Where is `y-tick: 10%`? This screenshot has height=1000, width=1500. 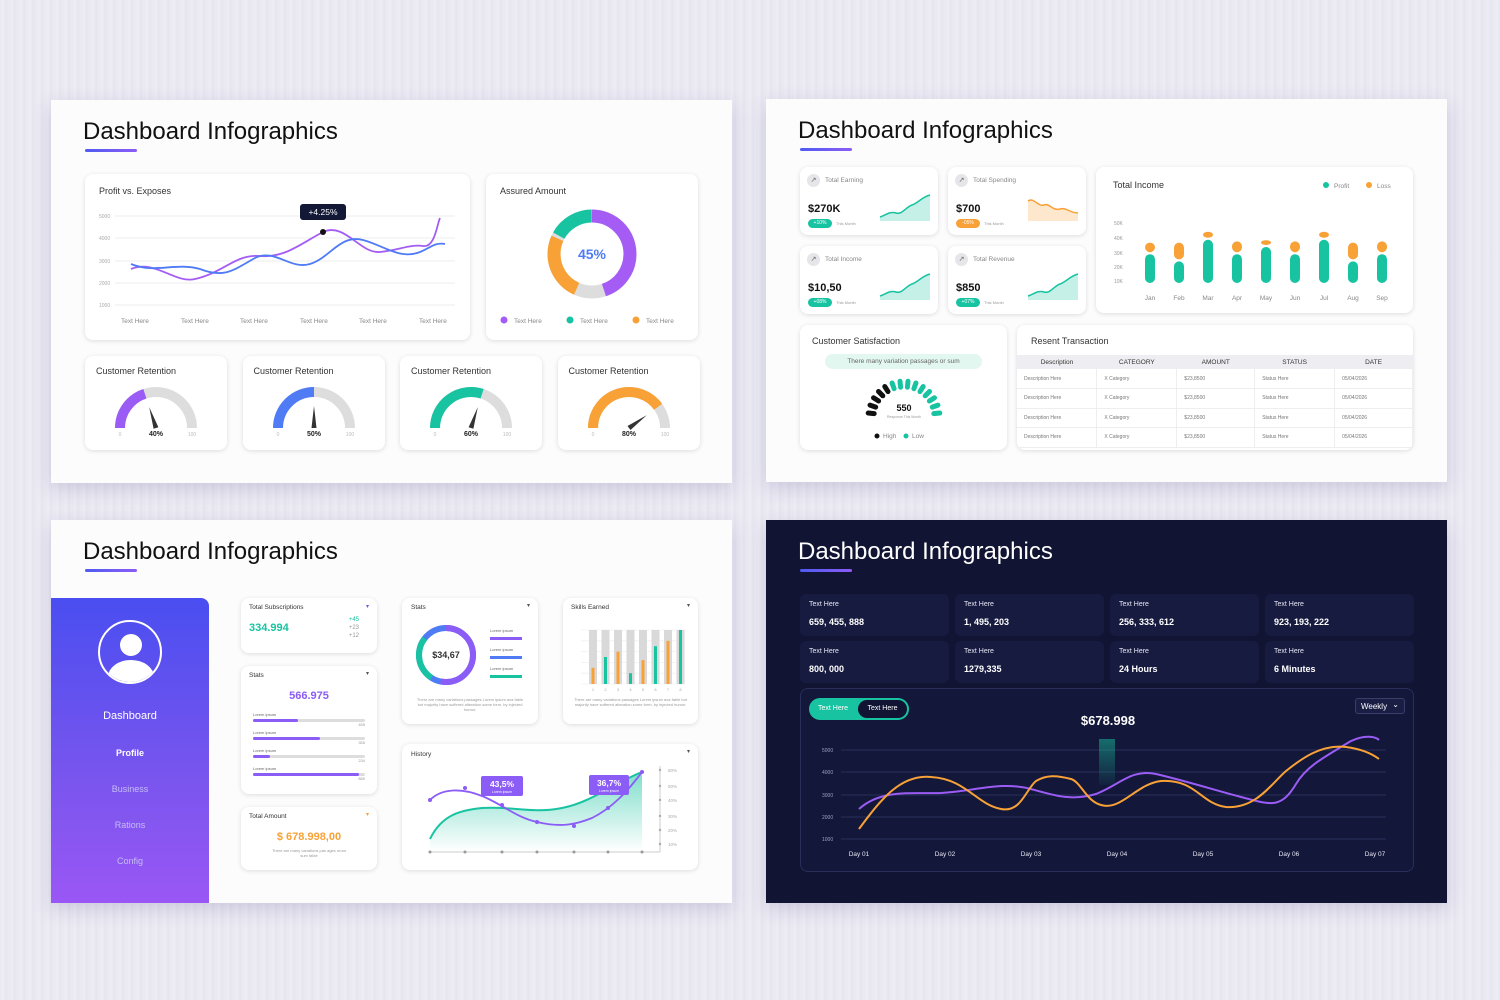
y-tick: 10% is located at coordinates (672, 844).